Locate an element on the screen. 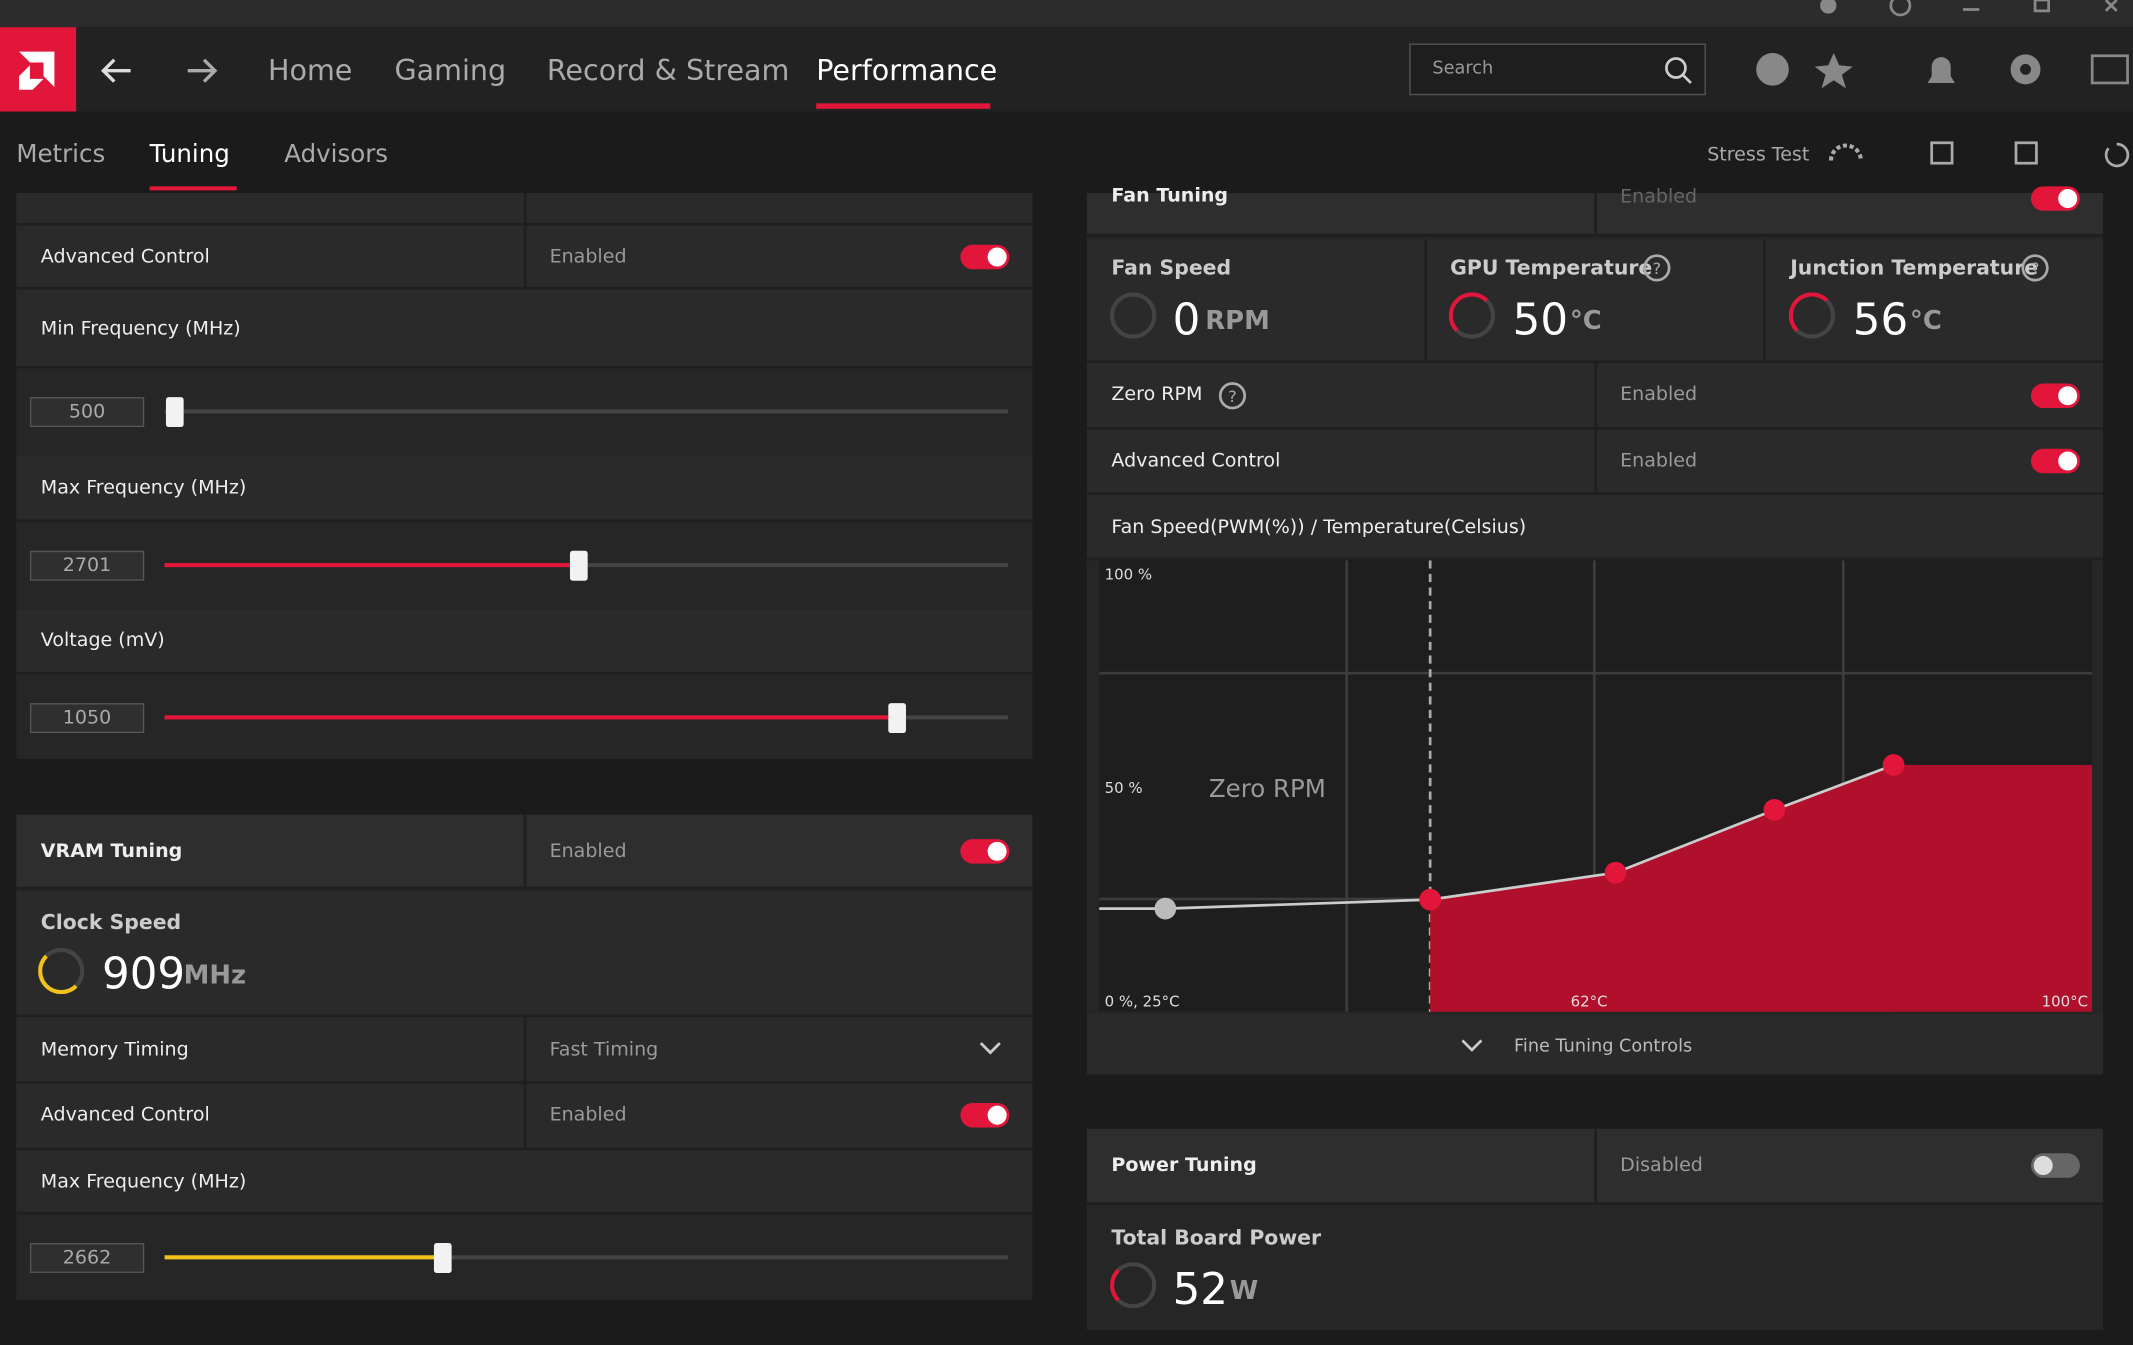  gauge-label: Total Board Power is located at coordinates (1216, 1237).